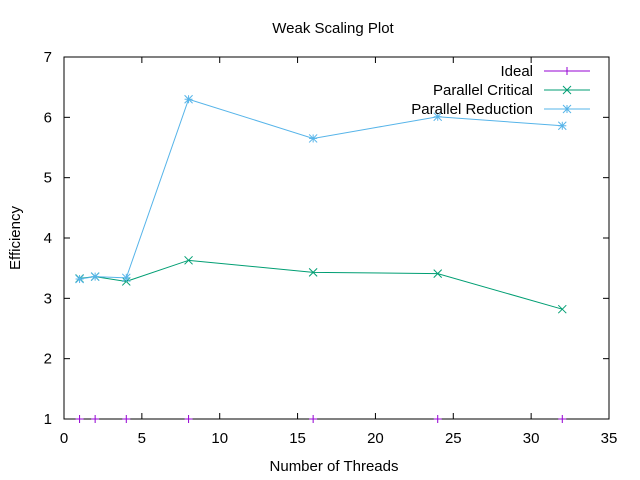  Describe the element at coordinates (531, 438) in the screenshot. I see `x-tick-label: 30` at that location.